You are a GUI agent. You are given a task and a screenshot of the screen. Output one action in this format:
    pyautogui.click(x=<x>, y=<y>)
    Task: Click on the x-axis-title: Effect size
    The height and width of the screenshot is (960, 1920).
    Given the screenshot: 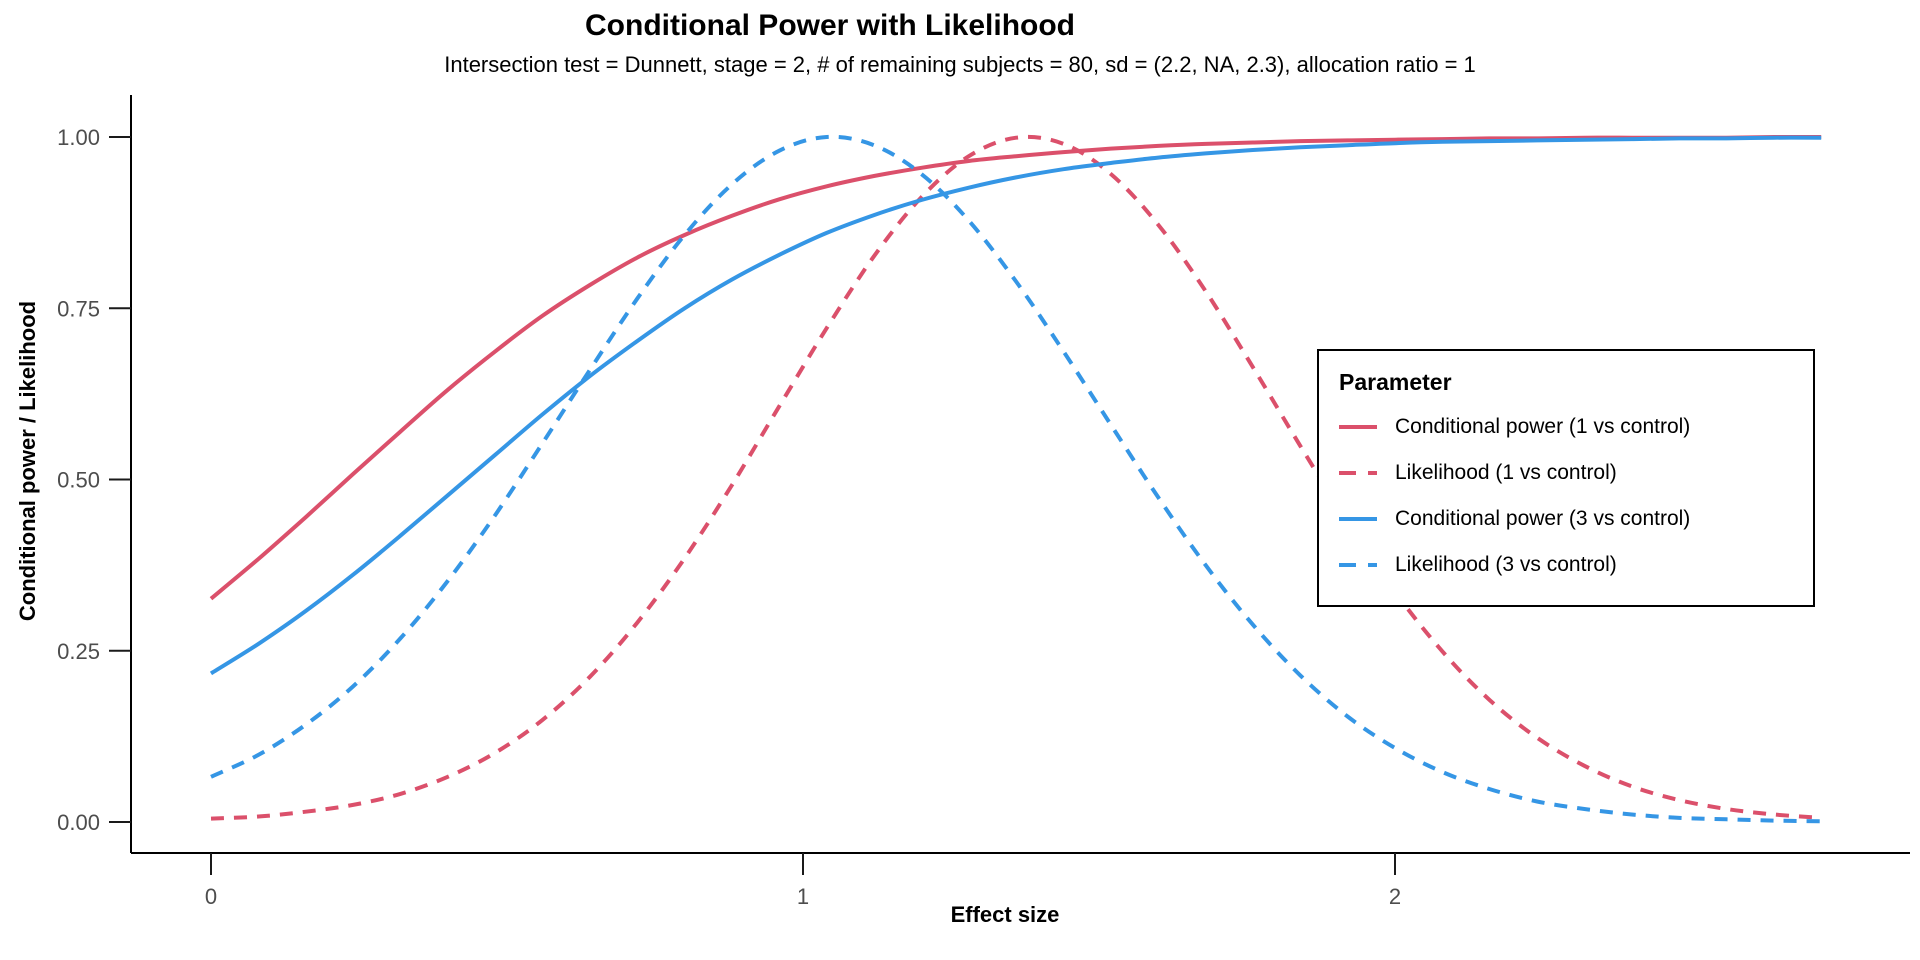 What is the action you would take?
    pyautogui.click(x=1005, y=914)
    